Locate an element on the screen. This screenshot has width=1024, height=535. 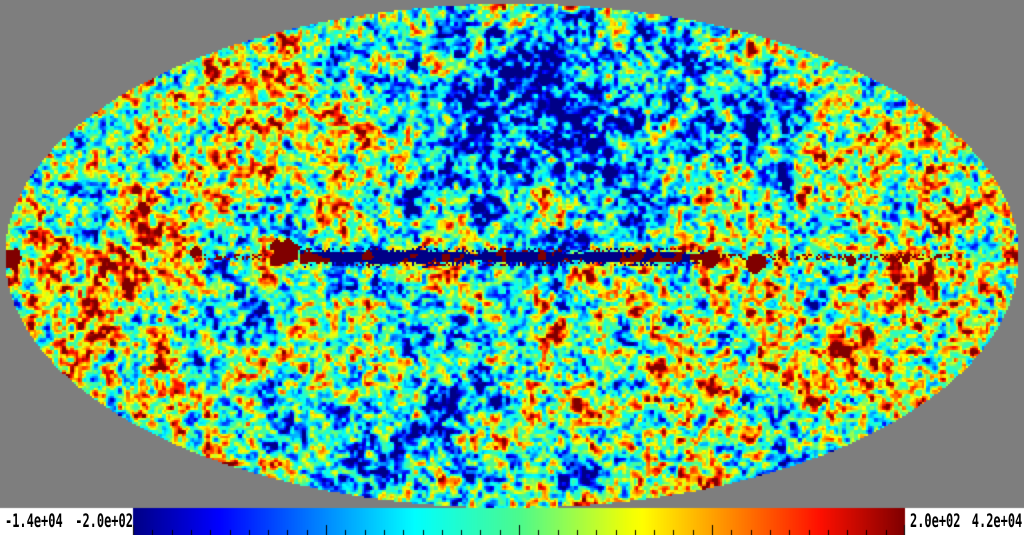
colorbar-clip-high-label: 2.0e+02 is located at coordinates (935, 521).